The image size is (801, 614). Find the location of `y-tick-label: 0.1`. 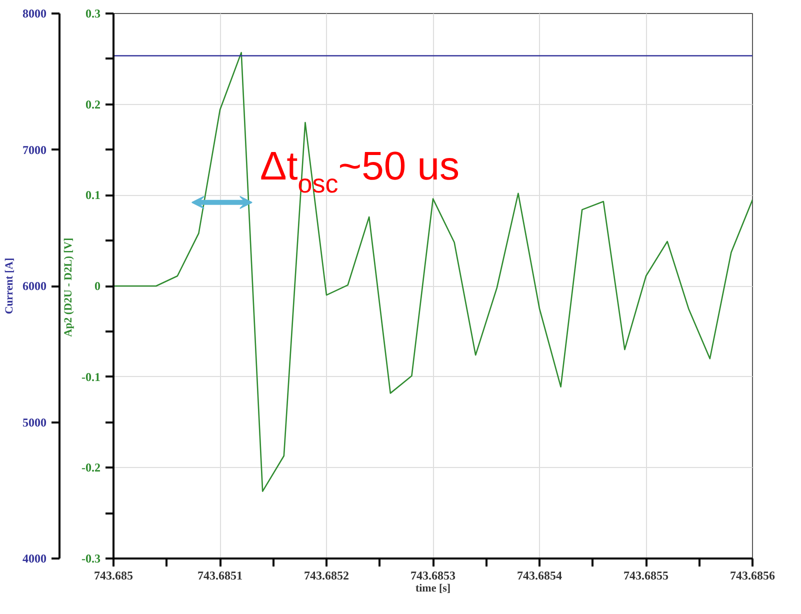

y-tick-label: 0.1 is located at coordinates (93, 195).